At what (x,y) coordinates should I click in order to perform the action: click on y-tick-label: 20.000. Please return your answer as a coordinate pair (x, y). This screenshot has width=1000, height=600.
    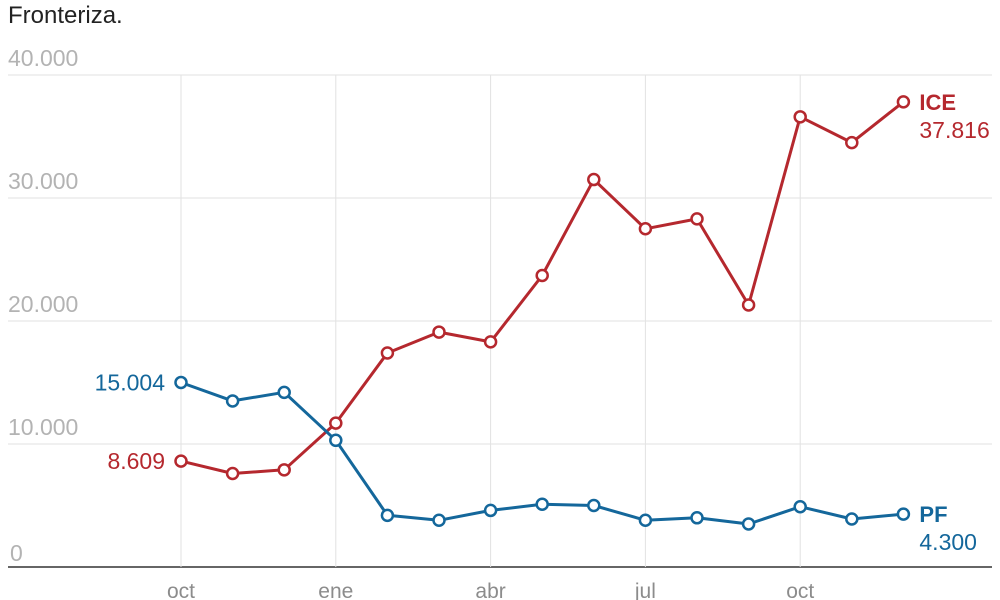
    Looking at the image, I should click on (43, 304).